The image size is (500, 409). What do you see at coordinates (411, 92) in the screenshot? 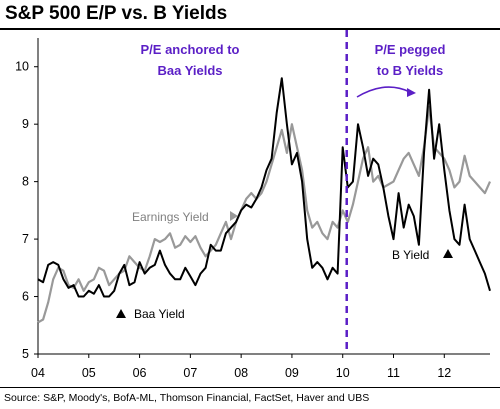
I see `pegged-arrowhead-icon` at bounding box center [411, 92].